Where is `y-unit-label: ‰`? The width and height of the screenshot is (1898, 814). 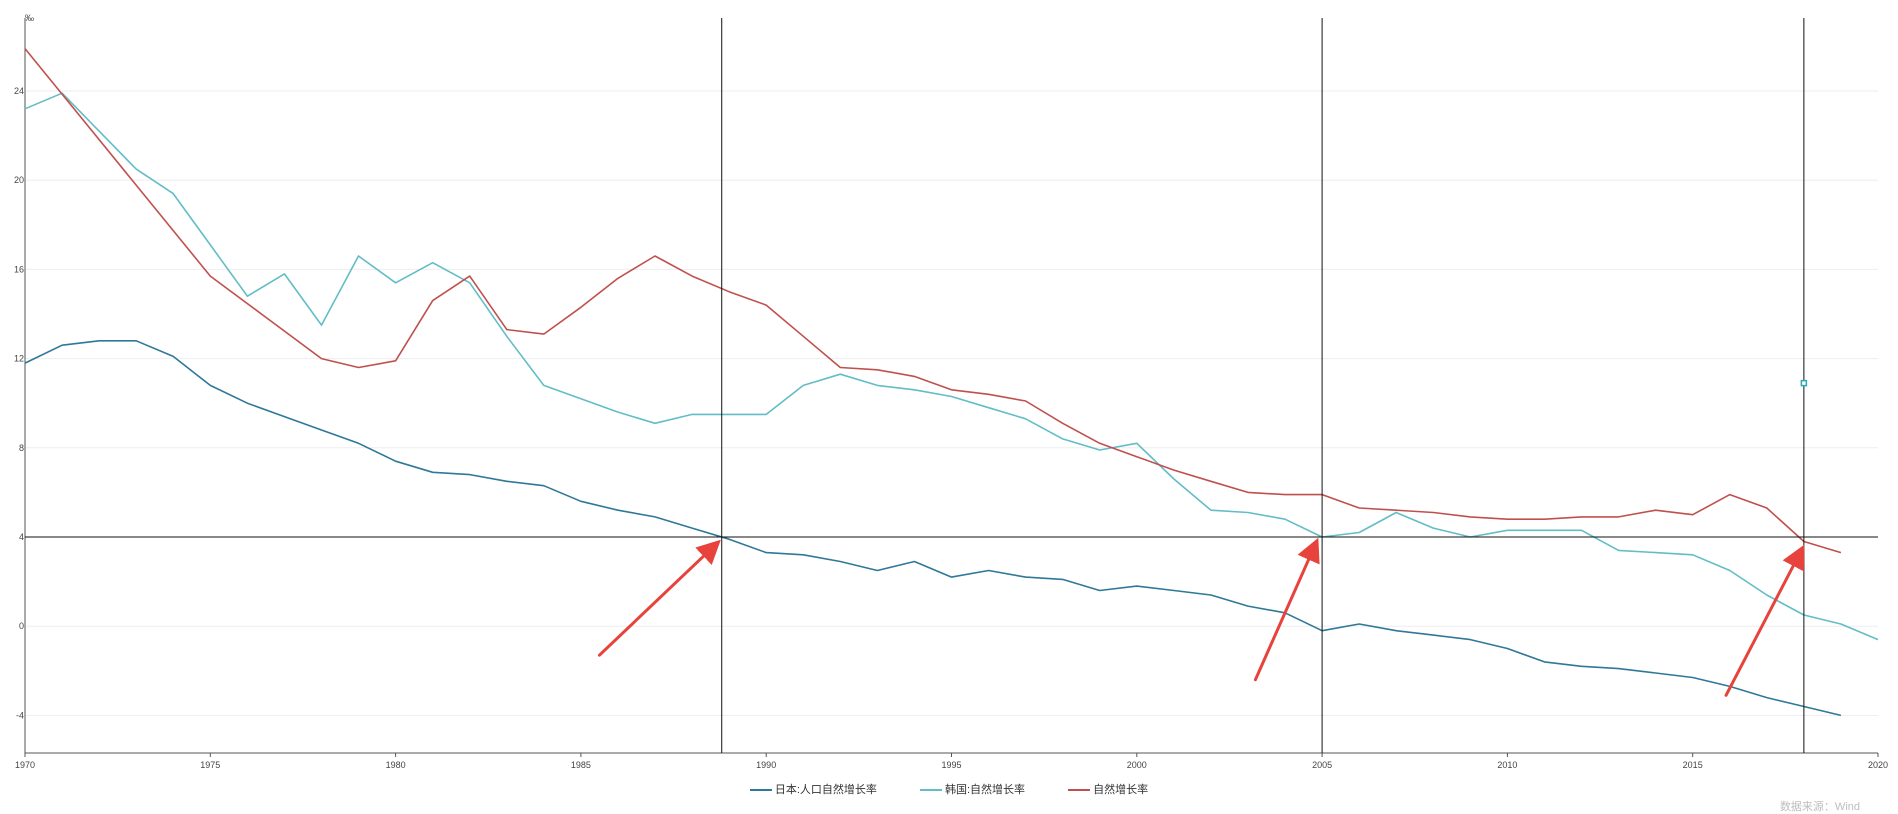
y-unit-label: ‰ is located at coordinates (29, 18).